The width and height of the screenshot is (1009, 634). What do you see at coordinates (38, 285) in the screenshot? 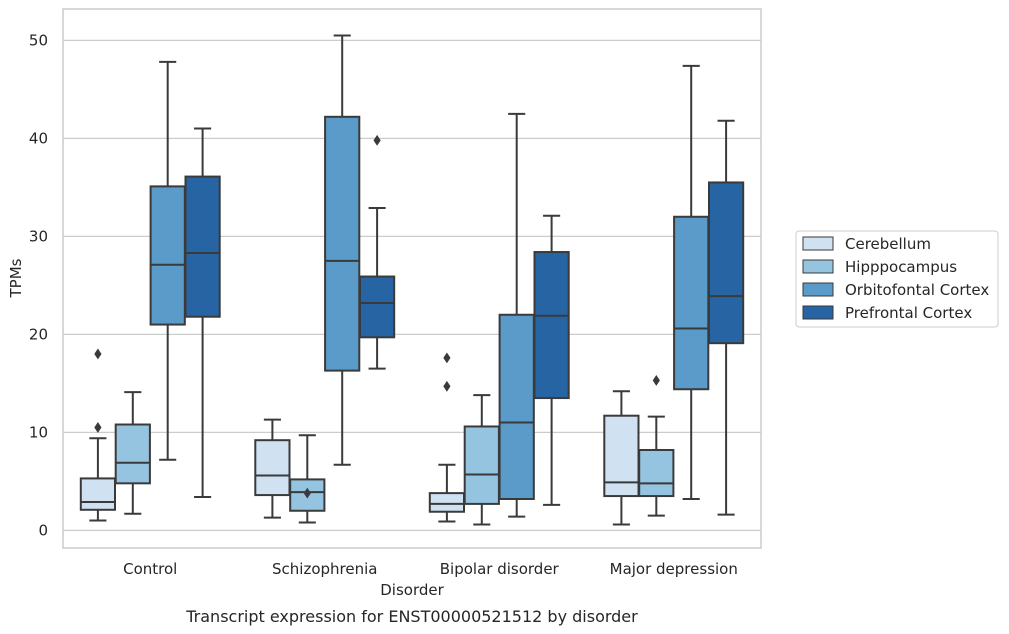
I see `y-tick-labels: 0 10 20 30 40 50` at bounding box center [38, 285].